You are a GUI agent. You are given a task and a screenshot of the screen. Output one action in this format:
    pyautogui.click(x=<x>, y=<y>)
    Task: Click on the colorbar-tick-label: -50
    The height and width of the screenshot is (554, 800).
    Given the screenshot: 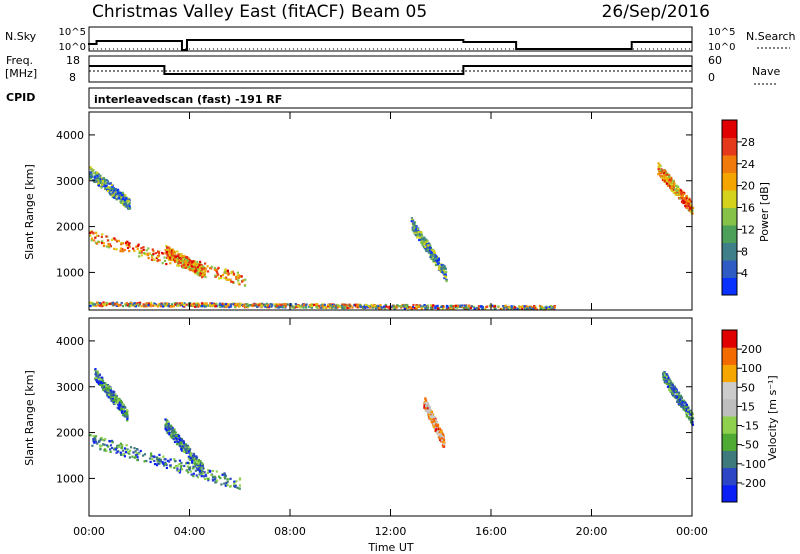 What is the action you would take?
    pyautogui.click(x=750, y=445)
    